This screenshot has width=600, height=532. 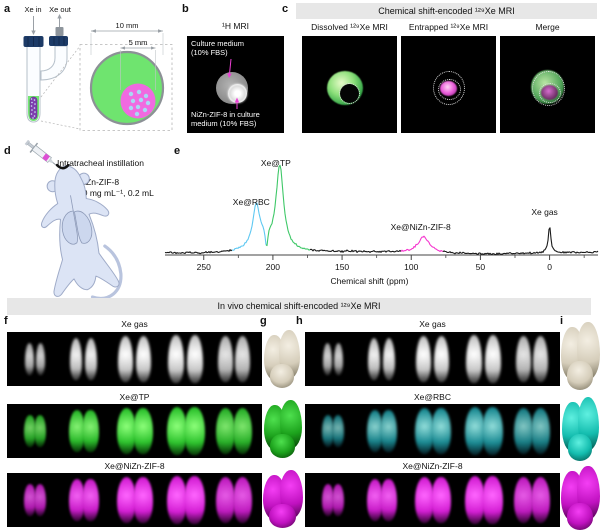 I want to click on mri-strip-xe-gas-right, so click(x=432, y=359).